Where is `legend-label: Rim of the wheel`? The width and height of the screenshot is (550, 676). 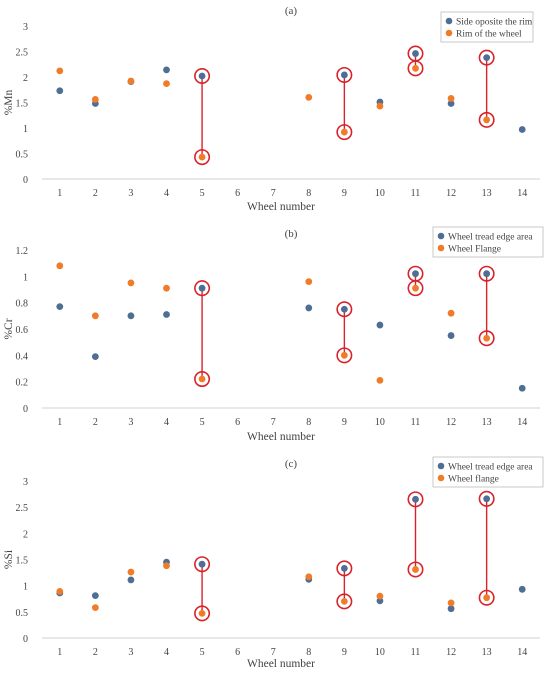 legend-label: Rim of the wheel is located at coordinates (489, 34).